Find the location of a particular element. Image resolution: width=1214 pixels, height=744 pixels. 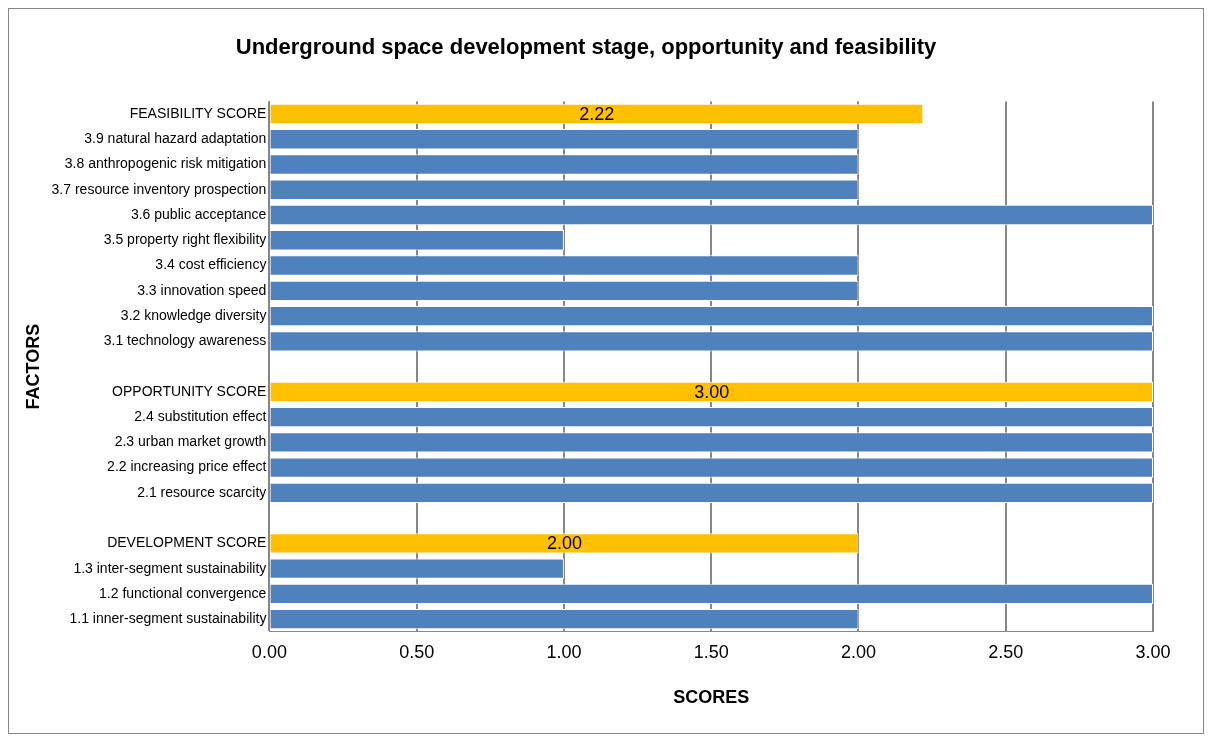

y-tick-label: 2.3 urban market growth is located at coordinates (190, 441).